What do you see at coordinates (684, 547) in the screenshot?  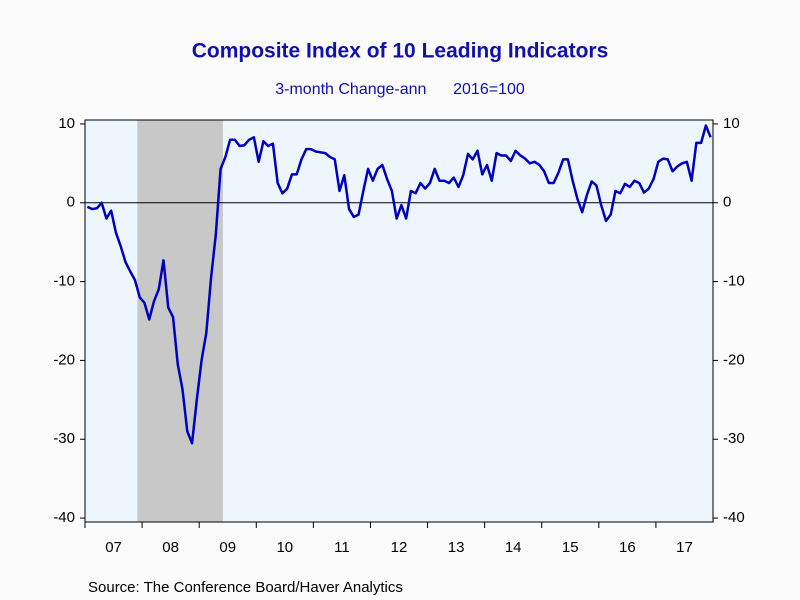 I see `x-tick-label: 17` at bounding box center [684, 547].